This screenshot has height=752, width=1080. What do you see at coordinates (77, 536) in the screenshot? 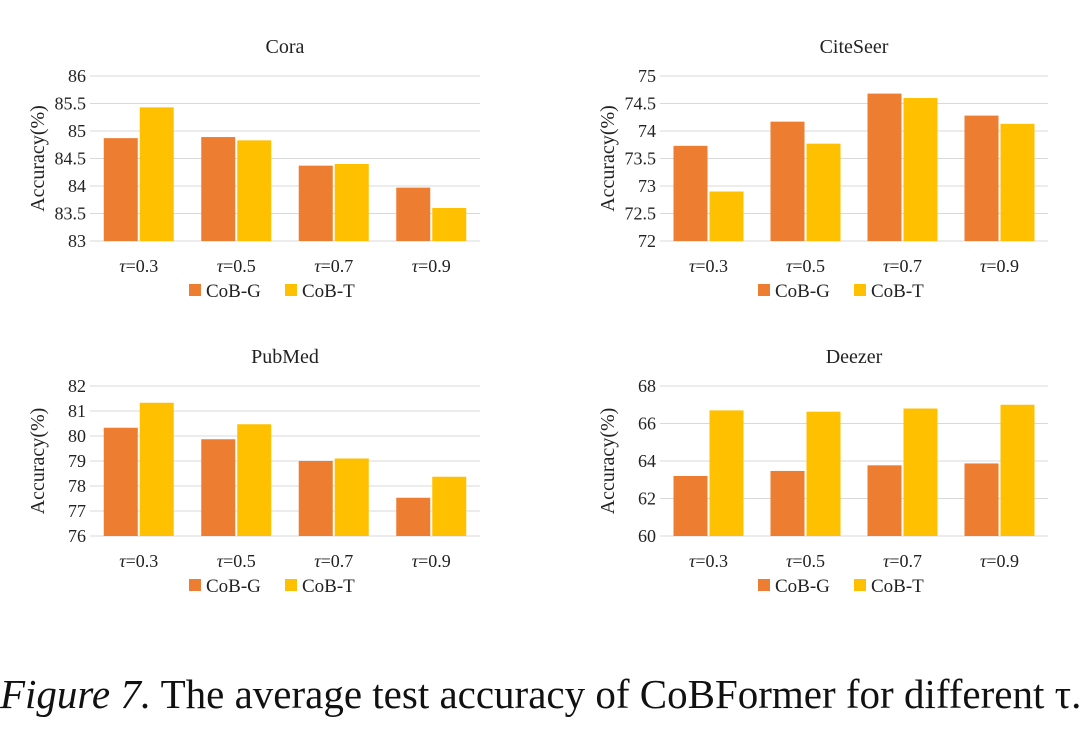
I see `y-tick-label: 76` at bounding box center [77, 536].